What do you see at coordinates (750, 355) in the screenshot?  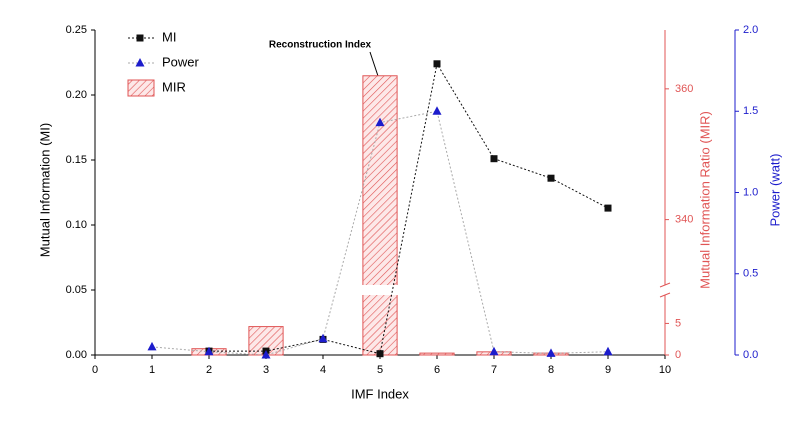 I see `y3-tick-label: 0.0` at bounding box center [750, 355].